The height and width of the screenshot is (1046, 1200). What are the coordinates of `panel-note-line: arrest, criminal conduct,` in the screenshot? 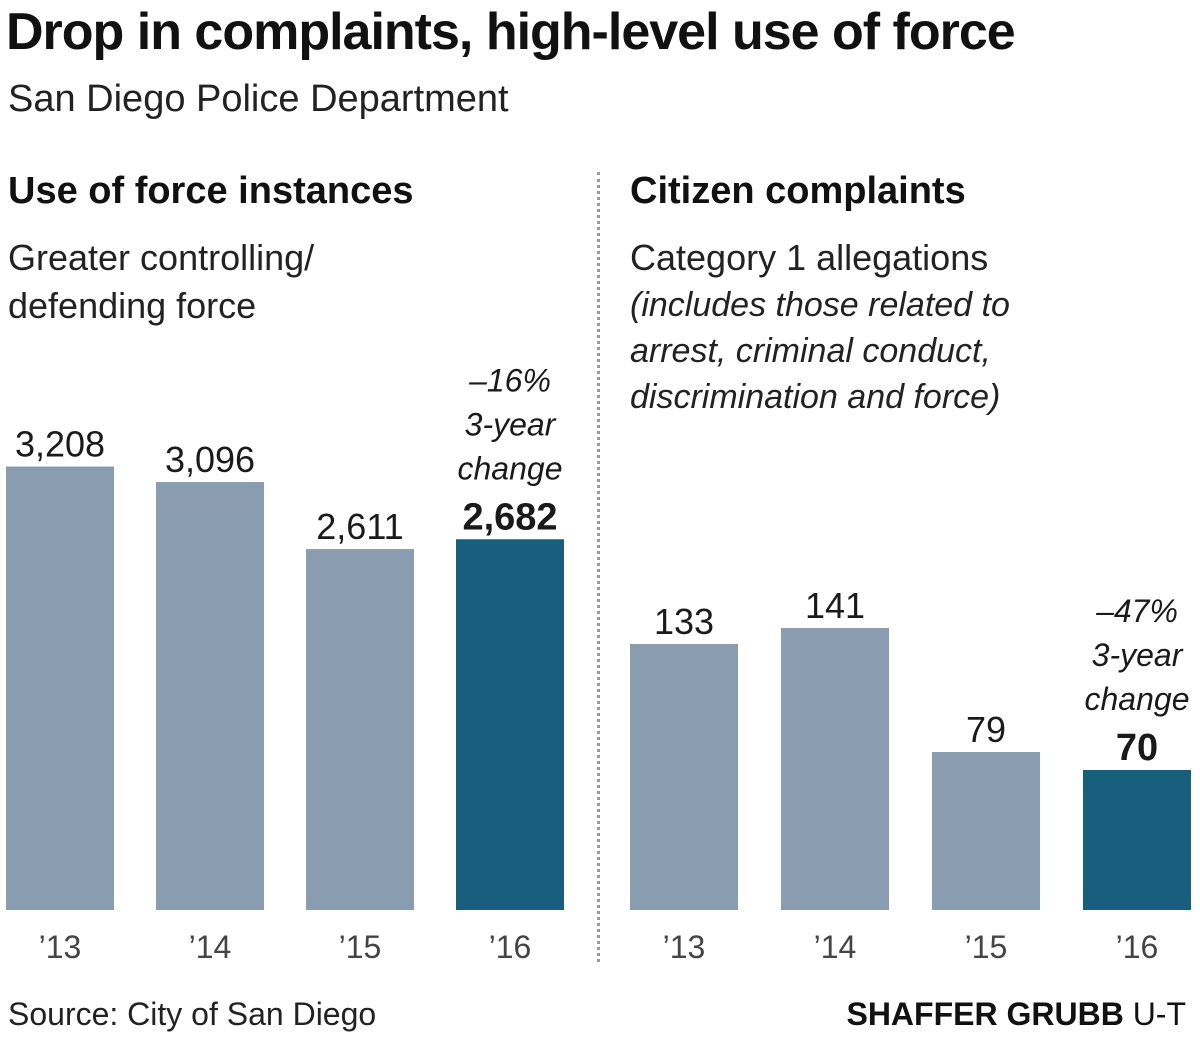 It's located at (810, 351).